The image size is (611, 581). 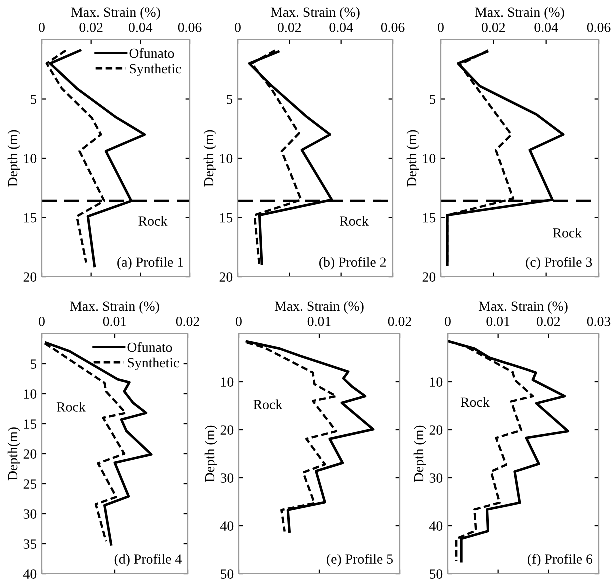 What do you see at coordinates (360, 560) in the screenshot?
I see `annotation: (e) Profile 5` at bounding box center [360, 560].